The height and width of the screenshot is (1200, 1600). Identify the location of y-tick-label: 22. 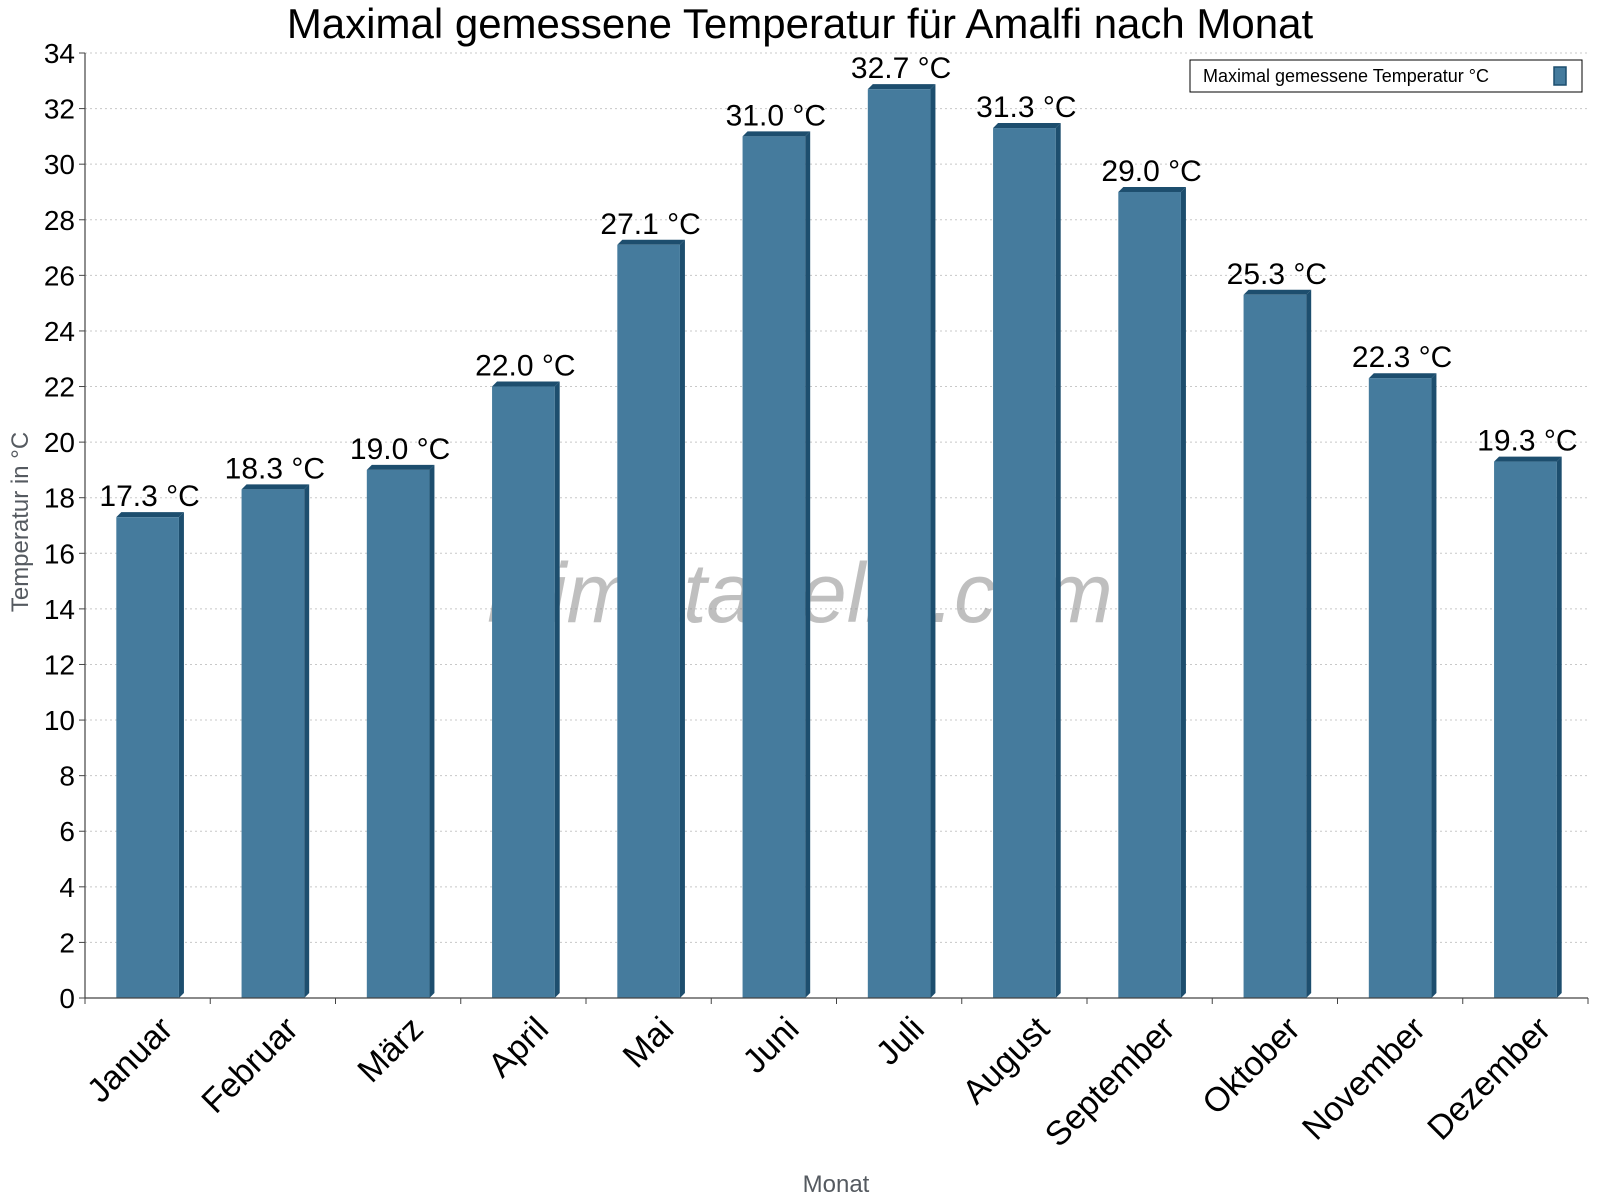
(59, 387).